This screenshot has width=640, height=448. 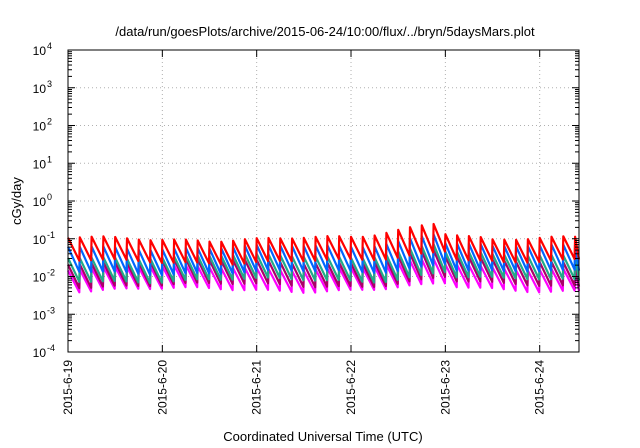 I want to click on x-tick-label: 2015-6-19, so click(x=68, y=387).